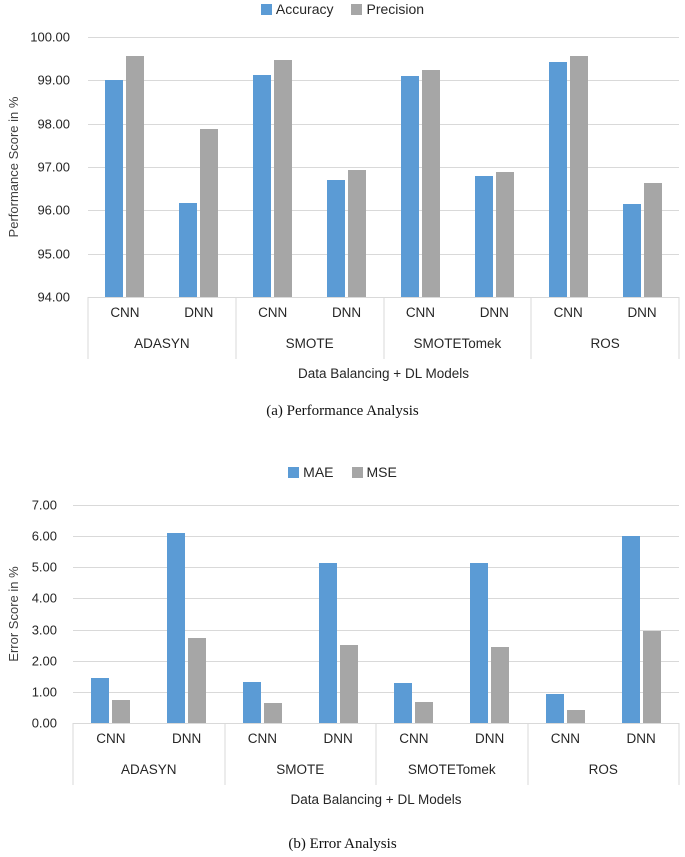  I want to click on y-axis-ticks: 100.00 99.00 98.00 97.00 96.00 95.00 94.00, so click(36, 167).